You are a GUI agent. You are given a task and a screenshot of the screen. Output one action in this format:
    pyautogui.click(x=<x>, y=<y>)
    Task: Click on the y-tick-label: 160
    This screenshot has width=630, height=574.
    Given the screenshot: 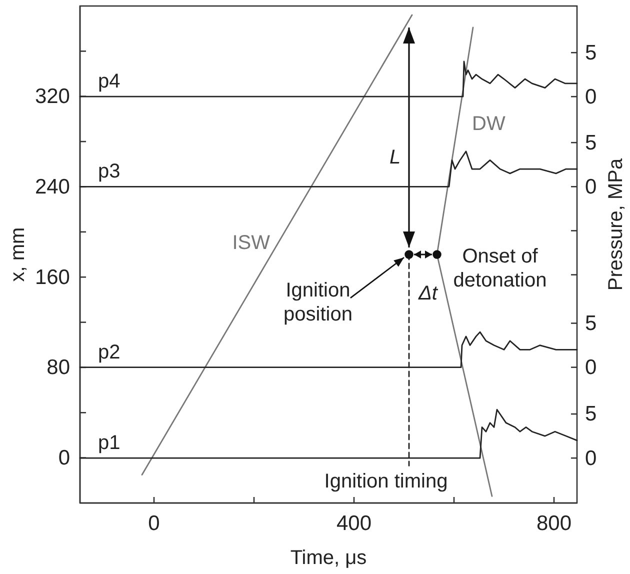 What is the action you would take?
    pyautogui.click(x=52, y=277)
    